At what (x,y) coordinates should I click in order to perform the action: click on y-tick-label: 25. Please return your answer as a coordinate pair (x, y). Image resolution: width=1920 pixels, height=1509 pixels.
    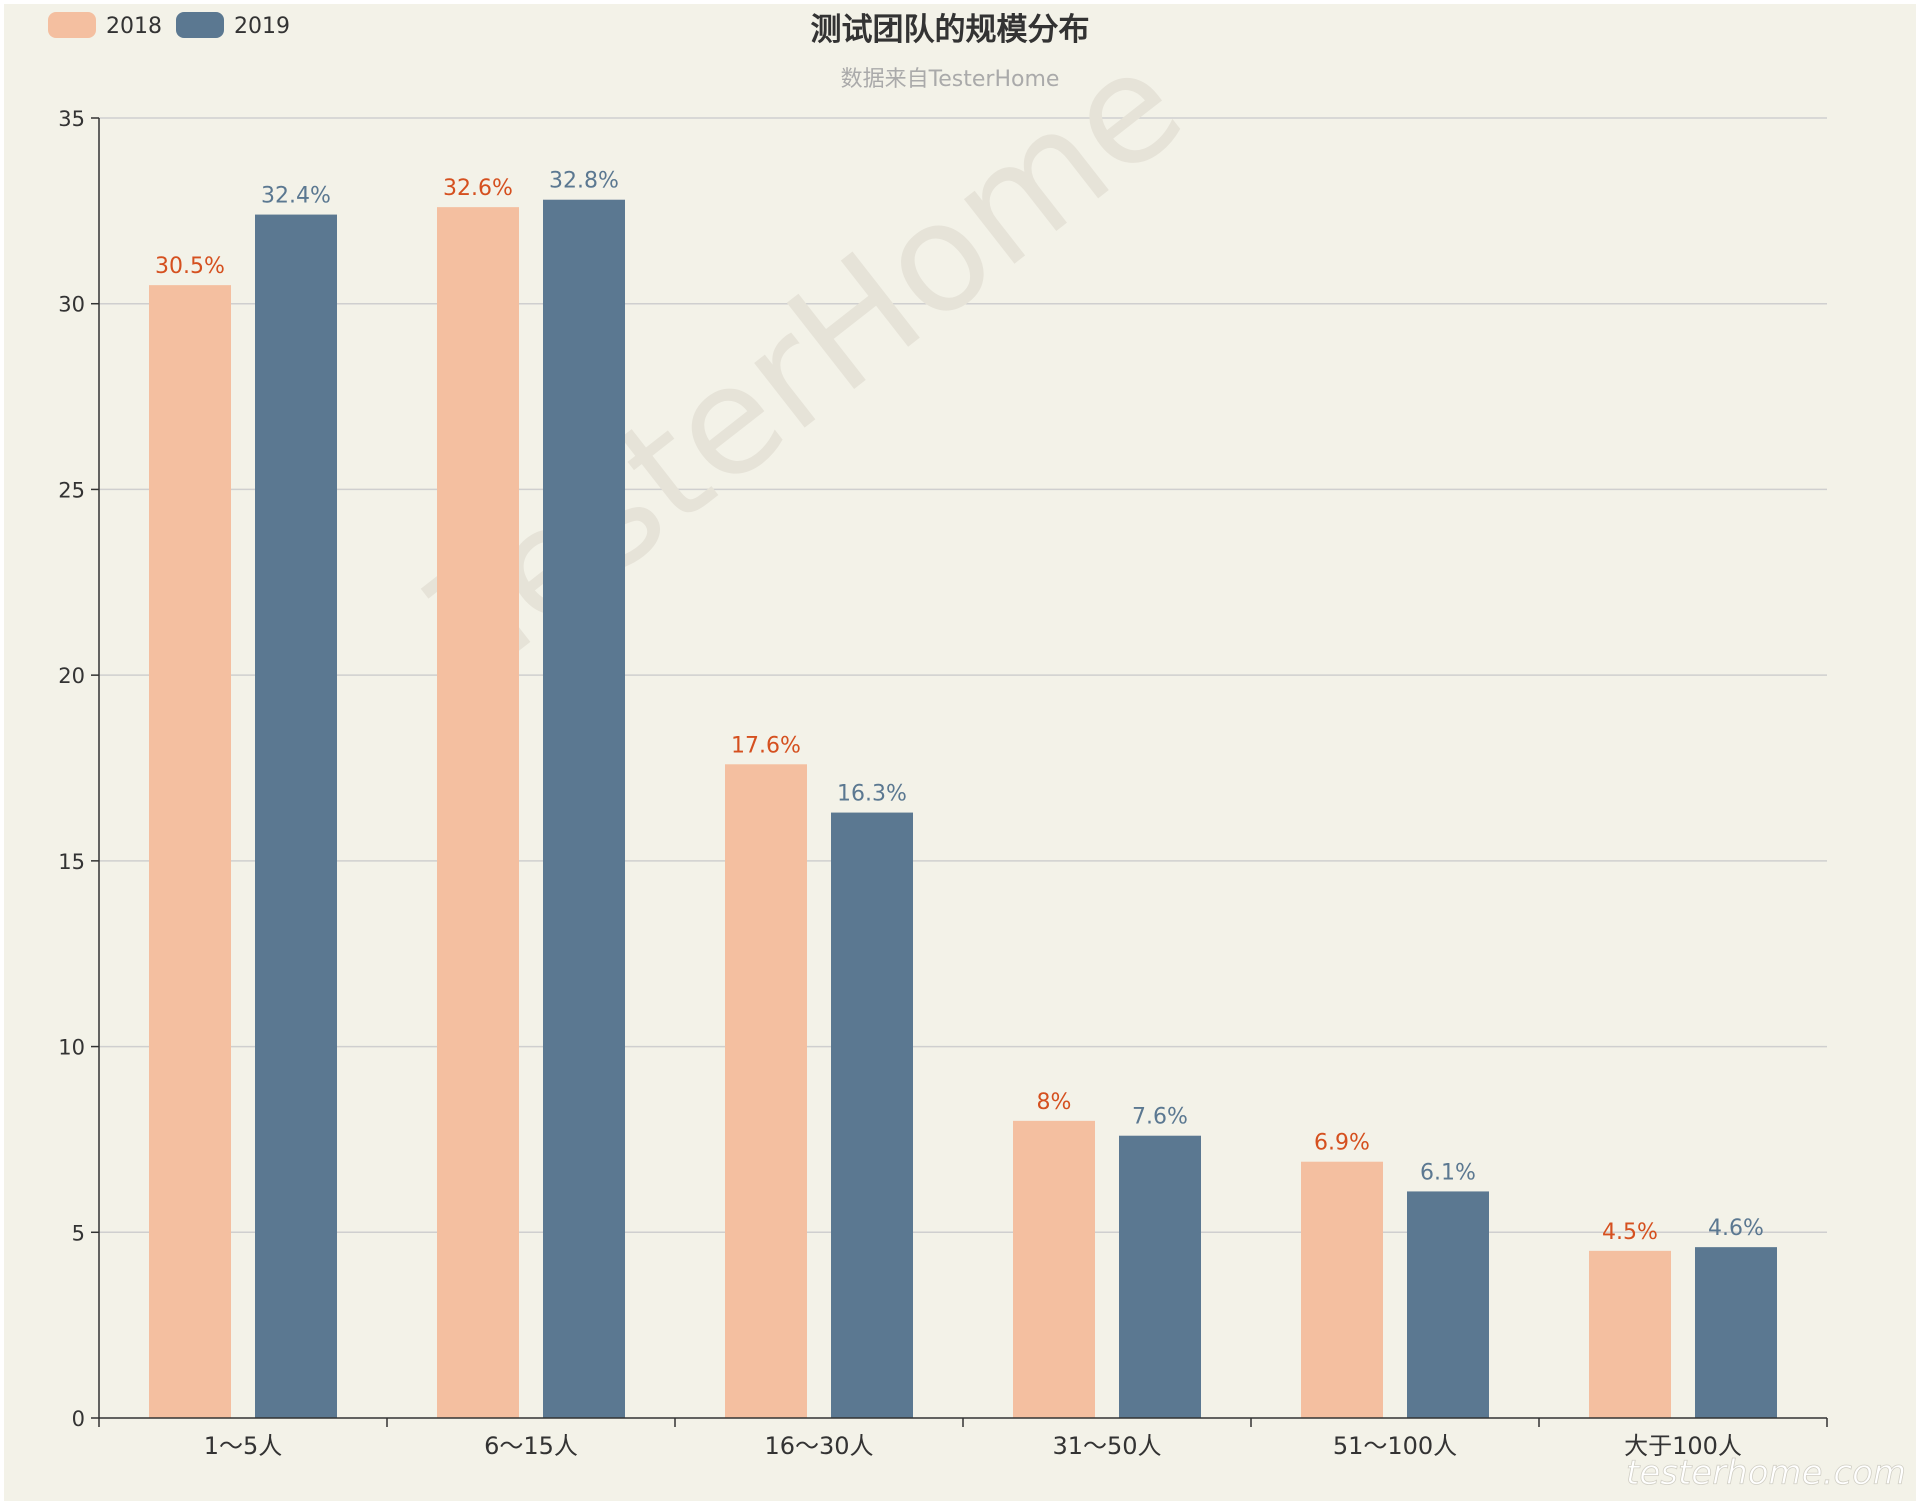
    Looking at the image, I should click on (71, 490).